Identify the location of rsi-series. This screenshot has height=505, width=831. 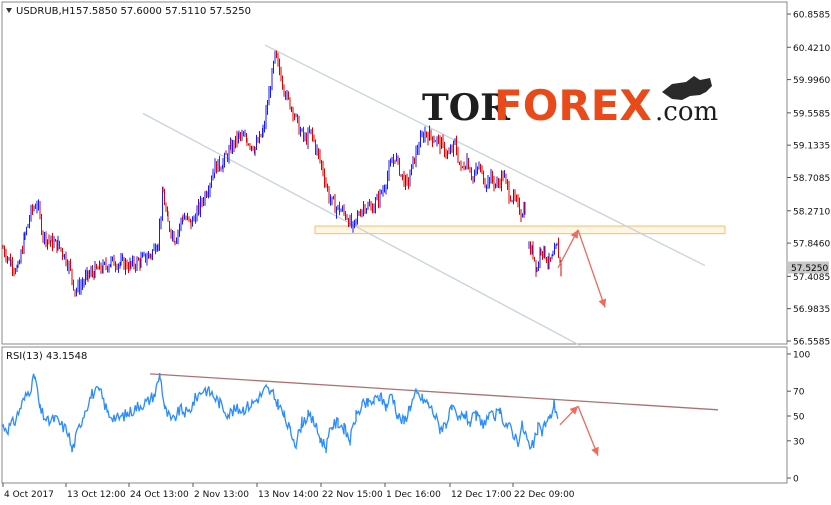
(360, 414).